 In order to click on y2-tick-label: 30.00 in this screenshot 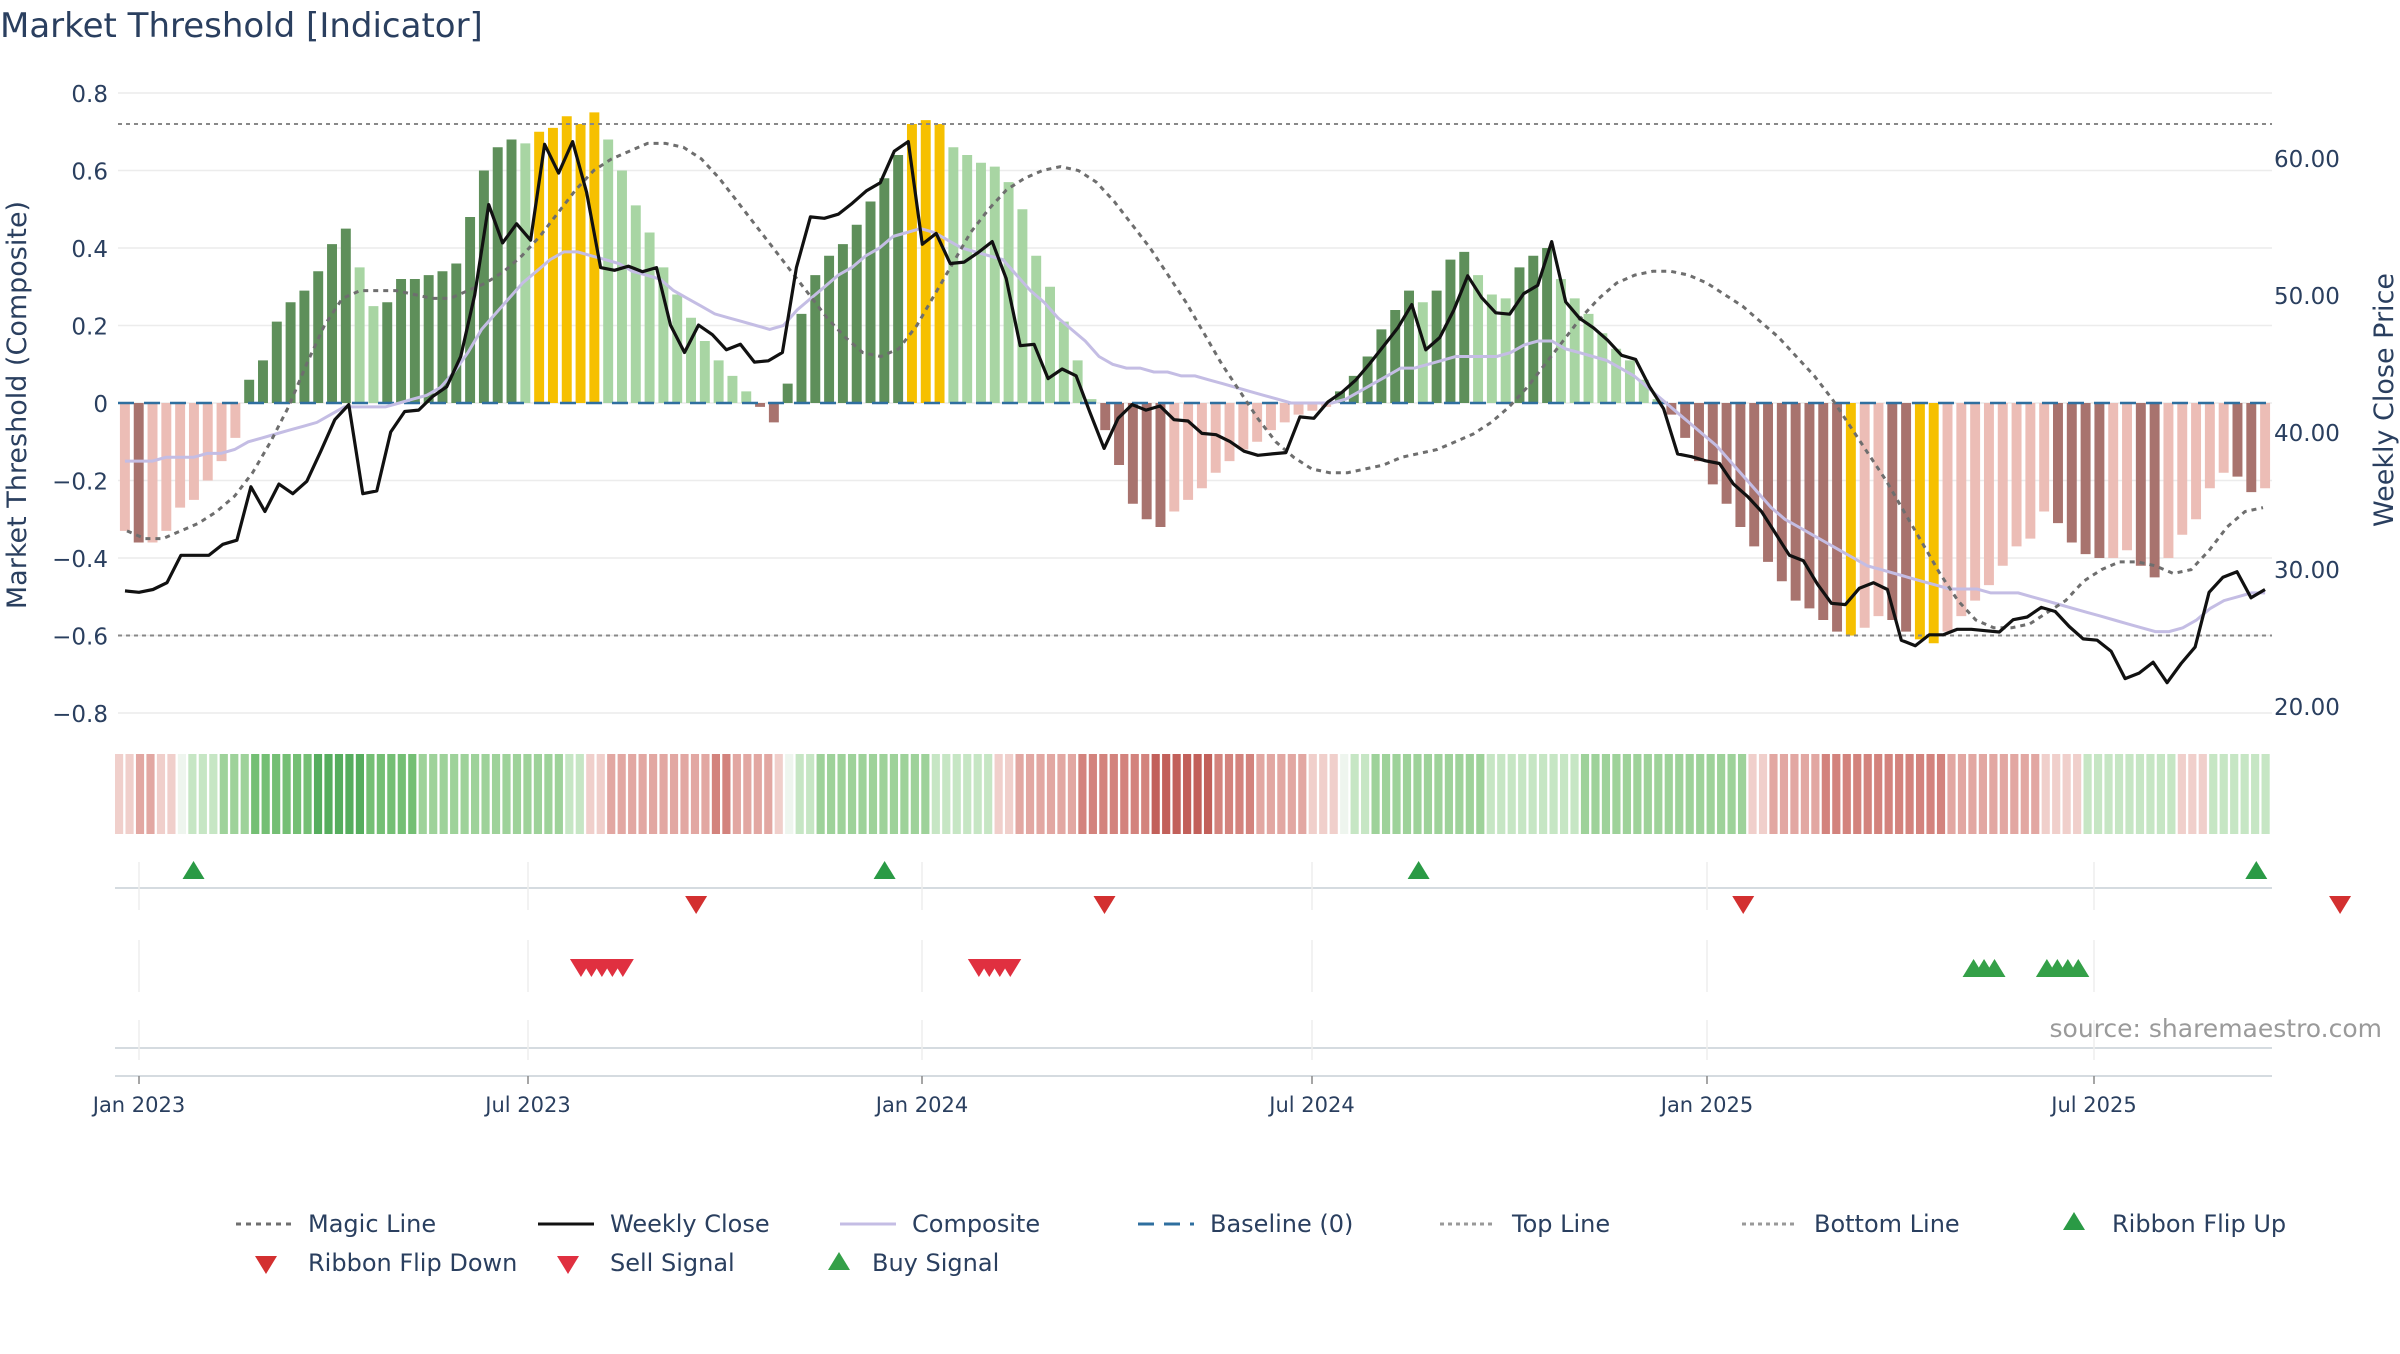, I will do `click(2307, 571)`.